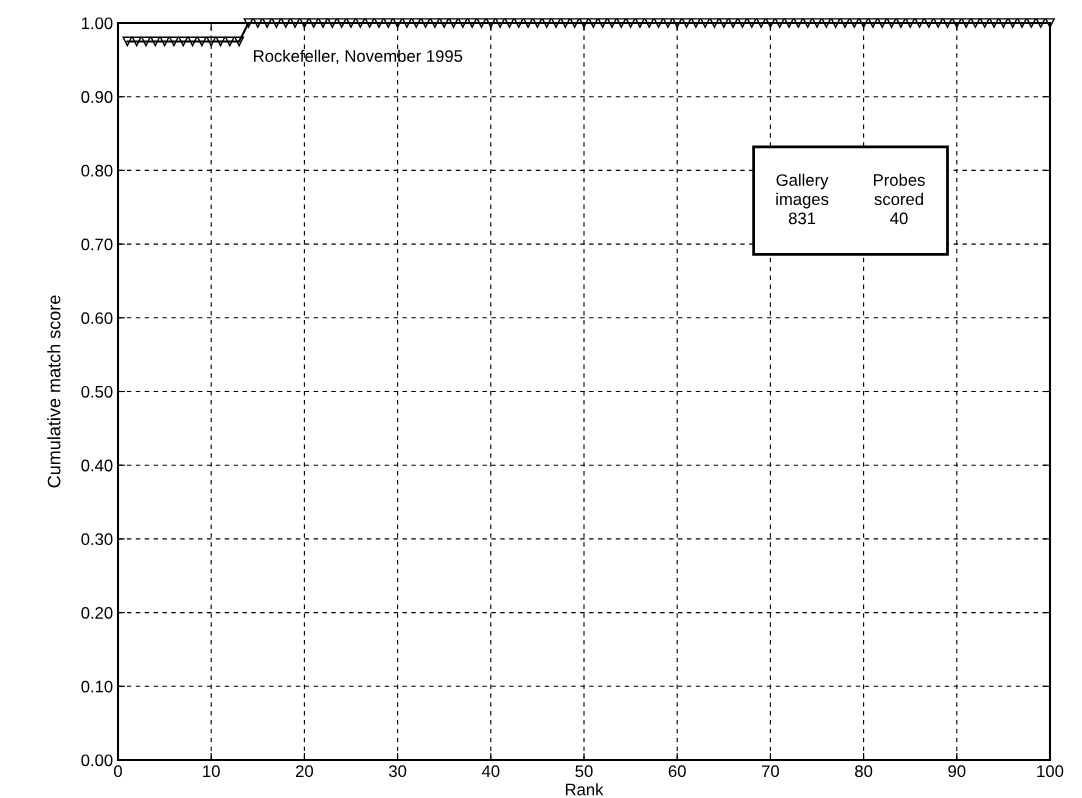 This screenshot has width=1082, height=798. Describe the element at coordinates (397, 771) in the screenshot. I see `x-tick-label: 30` at that location.